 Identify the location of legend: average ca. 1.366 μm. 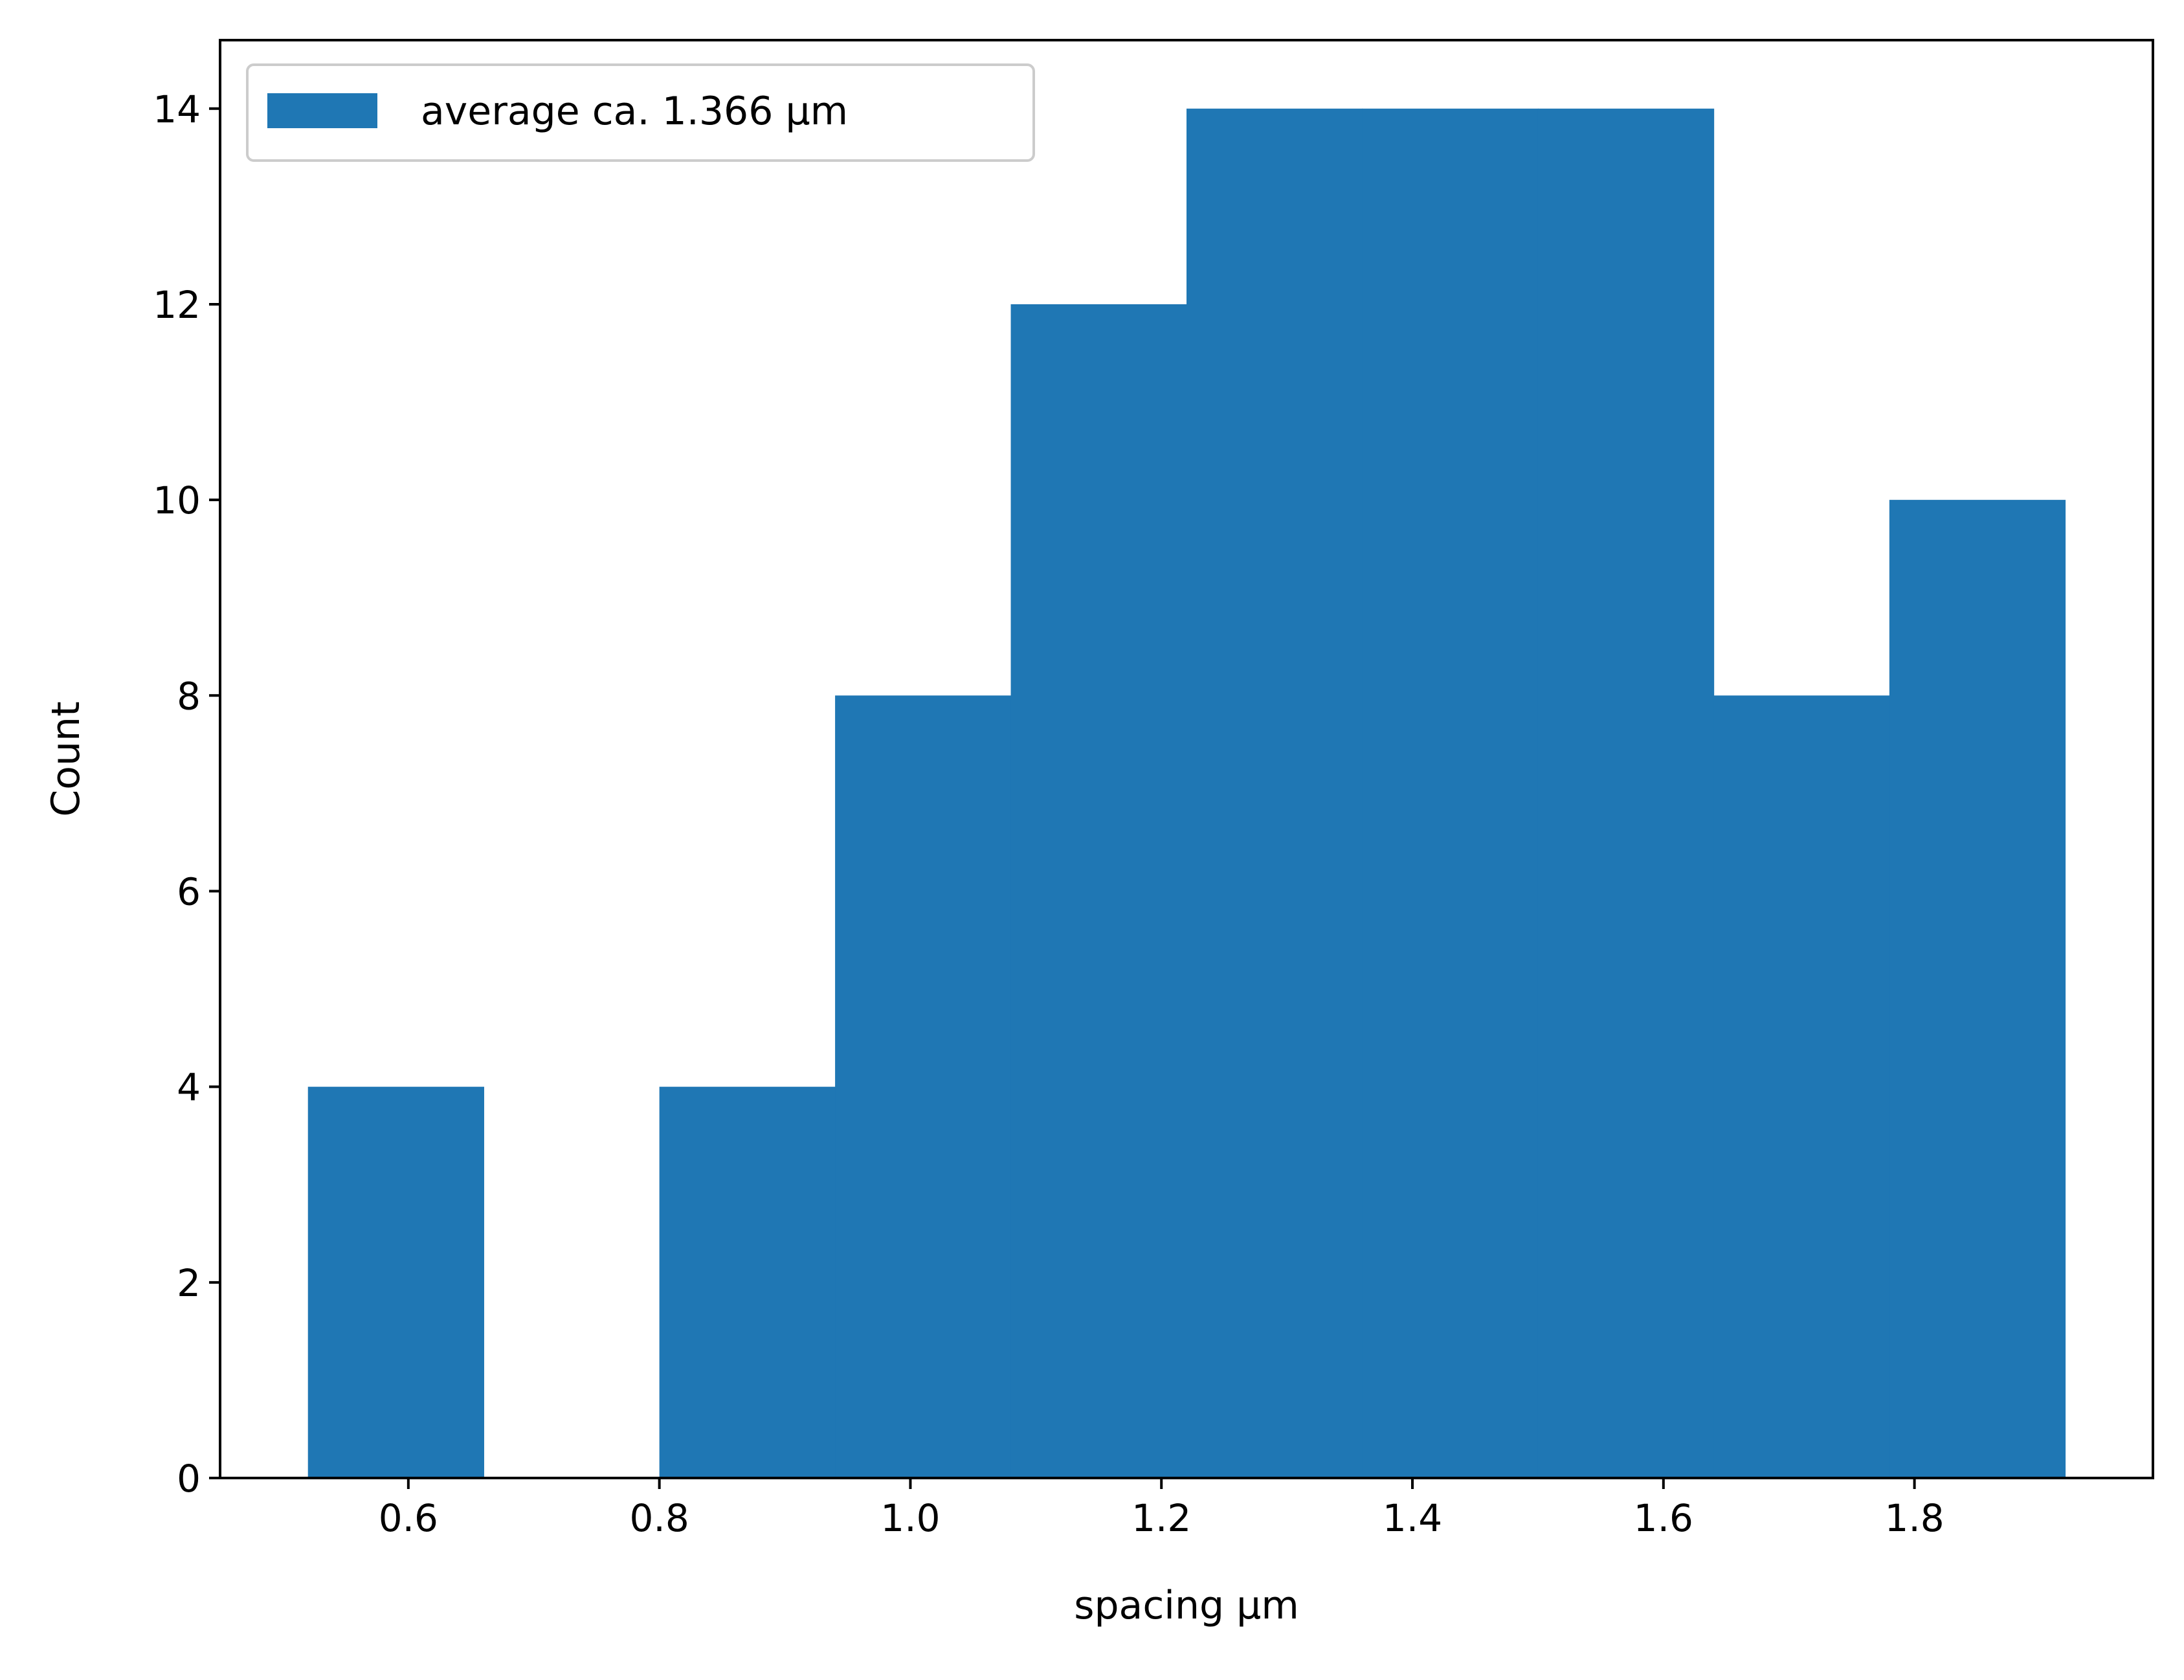
(640, 113).